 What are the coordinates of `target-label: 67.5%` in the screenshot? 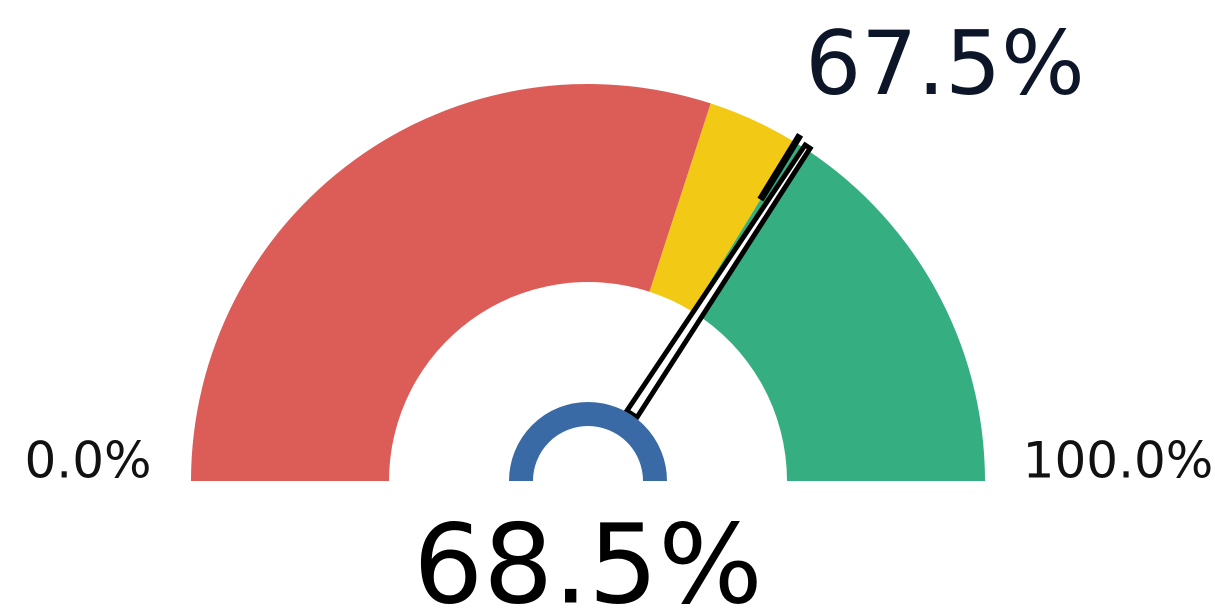 It's located at (945, 63).